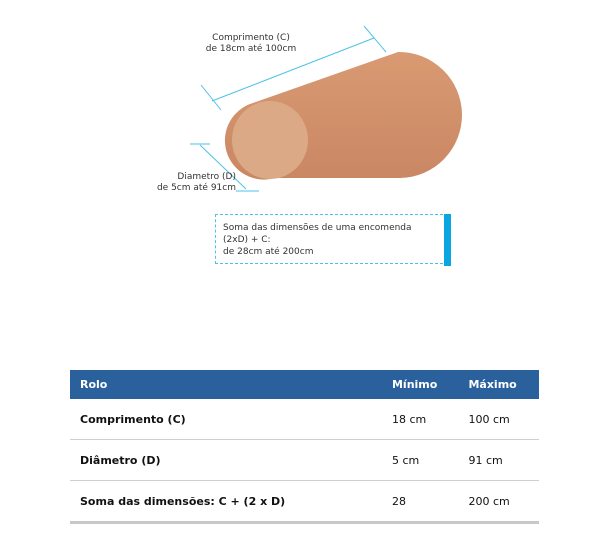  I want to click on diameter-label: Diametro (D) de 5cm até 91cm, so click(181, 183).